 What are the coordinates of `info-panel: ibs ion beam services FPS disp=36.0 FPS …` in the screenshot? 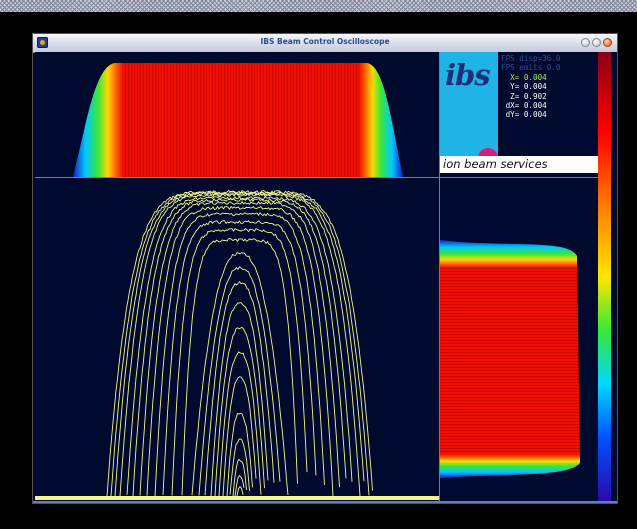 It's located at (519, 114).